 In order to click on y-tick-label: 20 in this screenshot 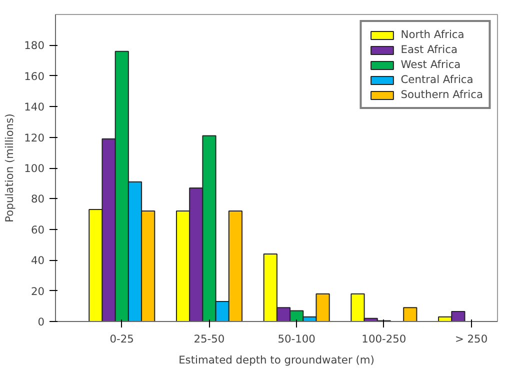, I will do `click(37, 291)`.